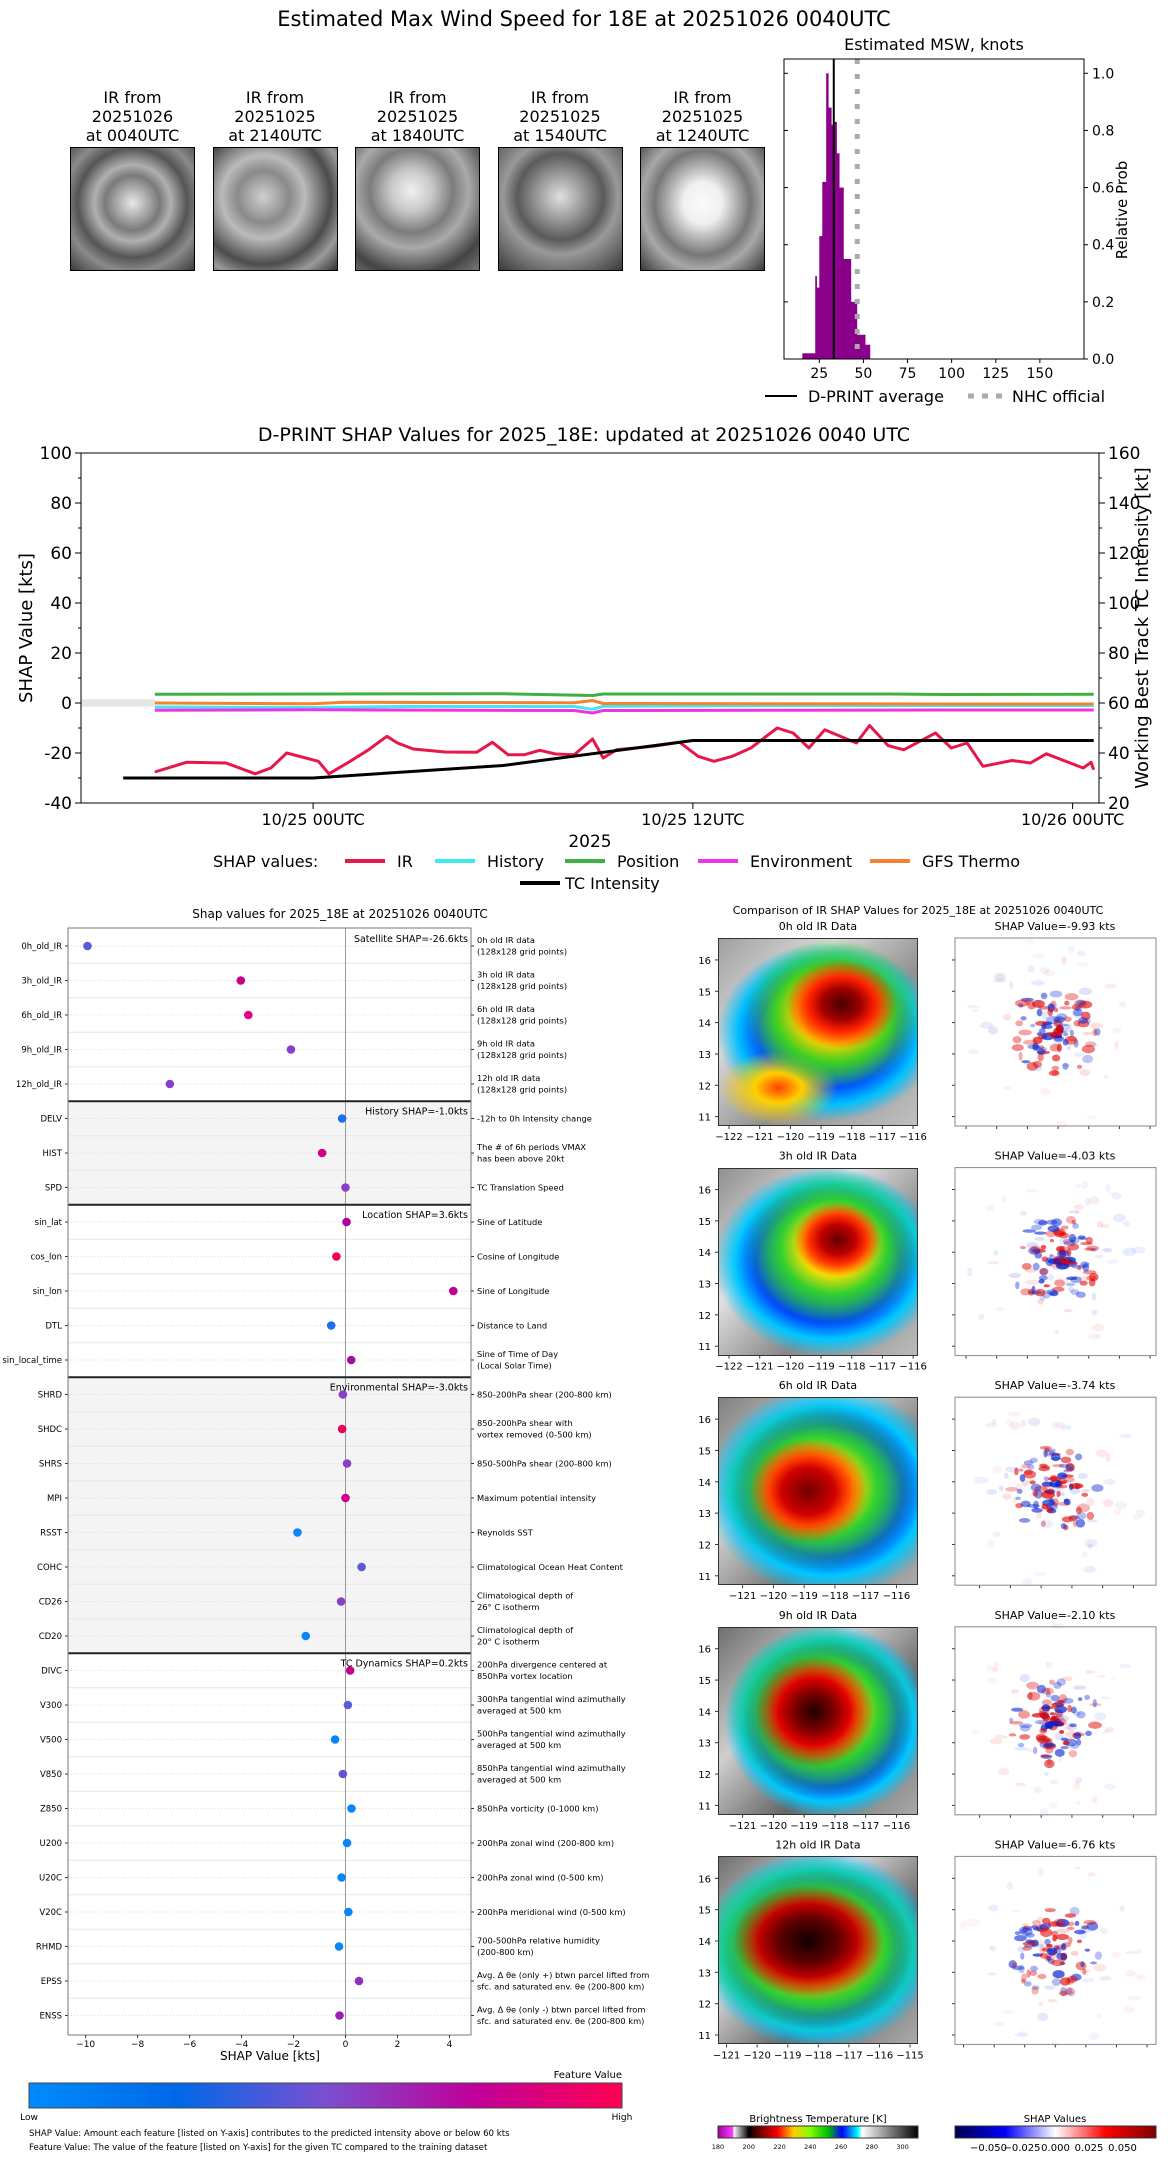 The height and width of the screenshot is (2158, 1168). Describe the element at coordinates (971, 861) in the screenshot. I see `legend-label: GFS Thermo` at that location.